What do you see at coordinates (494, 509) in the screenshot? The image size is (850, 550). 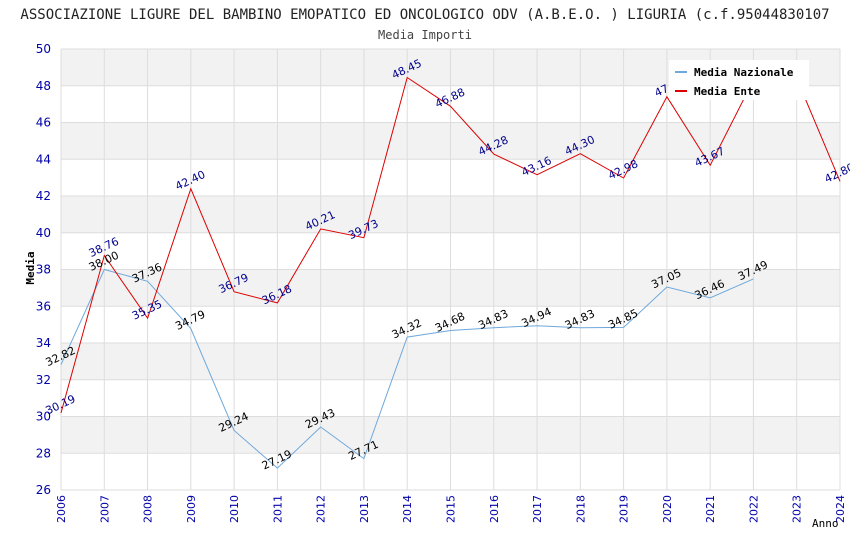 I see `x-tick-label: 2016` at bounding box center [494, 509].